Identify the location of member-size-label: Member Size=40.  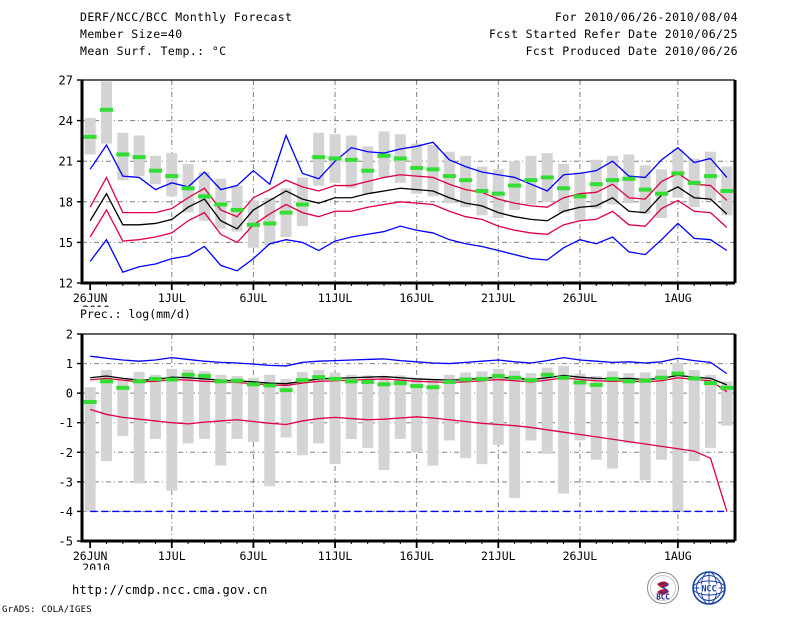
(131, 34).